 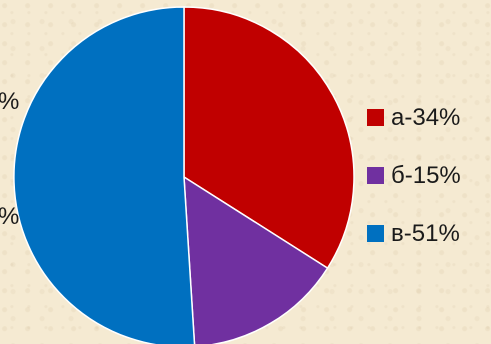 I want to click on legend-swatch-b, so click(x=375, y=175).